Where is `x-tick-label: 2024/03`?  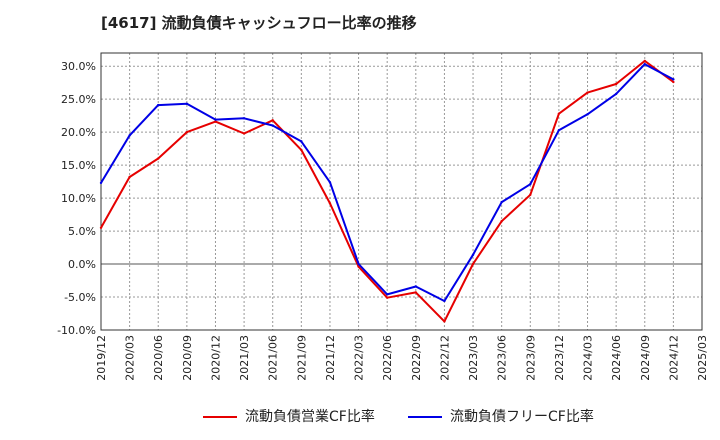
x-tick-label: 2024/03 is located at coordinates (588, 358).